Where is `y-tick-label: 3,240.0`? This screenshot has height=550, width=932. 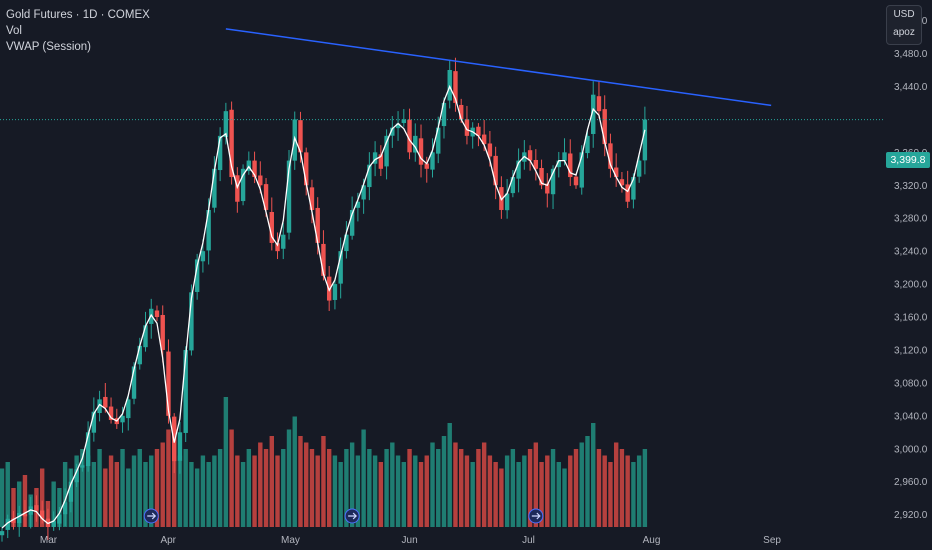
y-tick-label: 3,240.0 is located at coordinates (911, 252).